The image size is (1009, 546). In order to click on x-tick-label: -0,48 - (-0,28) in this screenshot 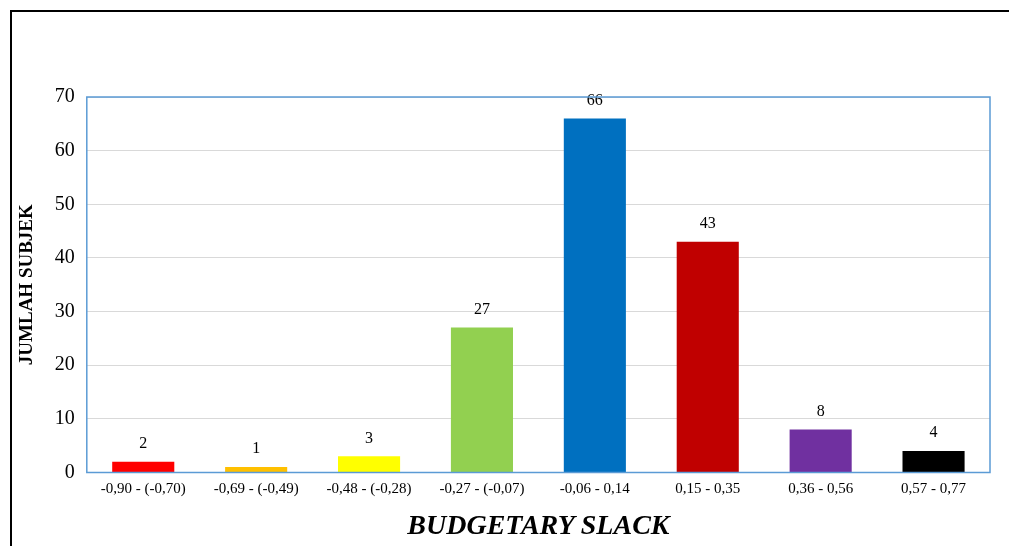, I will do `click(369, 489)`.